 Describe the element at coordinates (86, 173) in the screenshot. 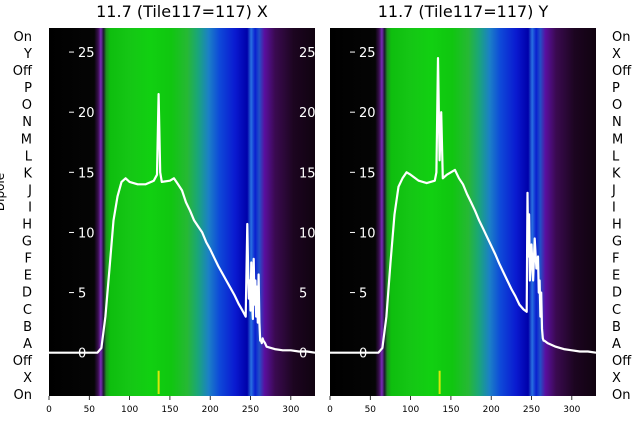

I see `y-tick-label: 15` at that location.